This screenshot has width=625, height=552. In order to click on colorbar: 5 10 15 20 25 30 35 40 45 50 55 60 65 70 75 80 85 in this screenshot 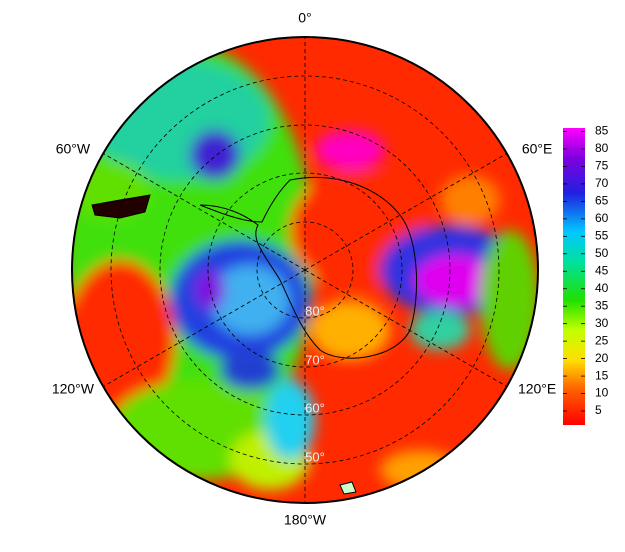, I will do `click(586, 274)`.